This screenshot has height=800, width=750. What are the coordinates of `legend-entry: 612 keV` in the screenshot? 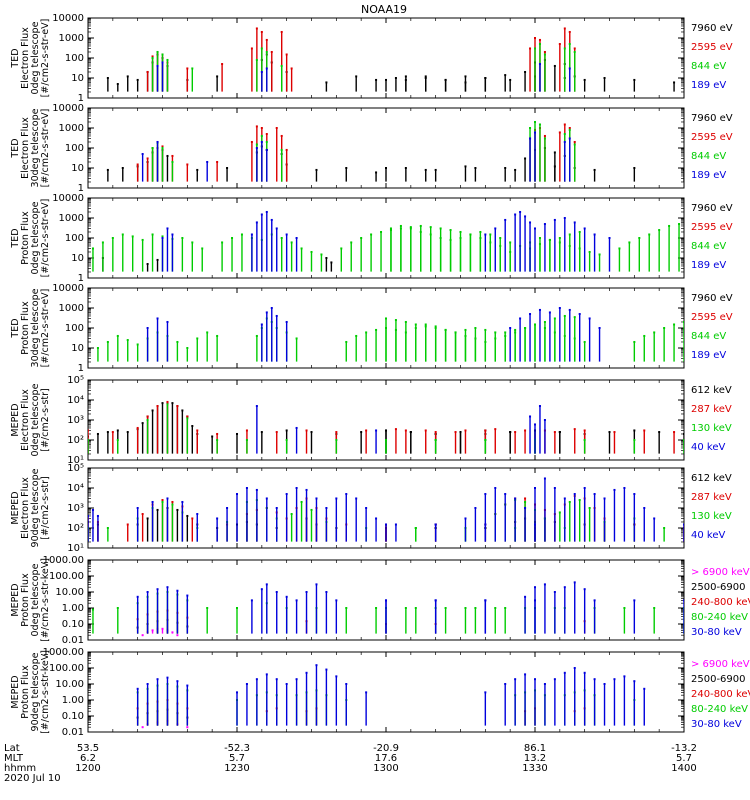 It's located at (711, 478).